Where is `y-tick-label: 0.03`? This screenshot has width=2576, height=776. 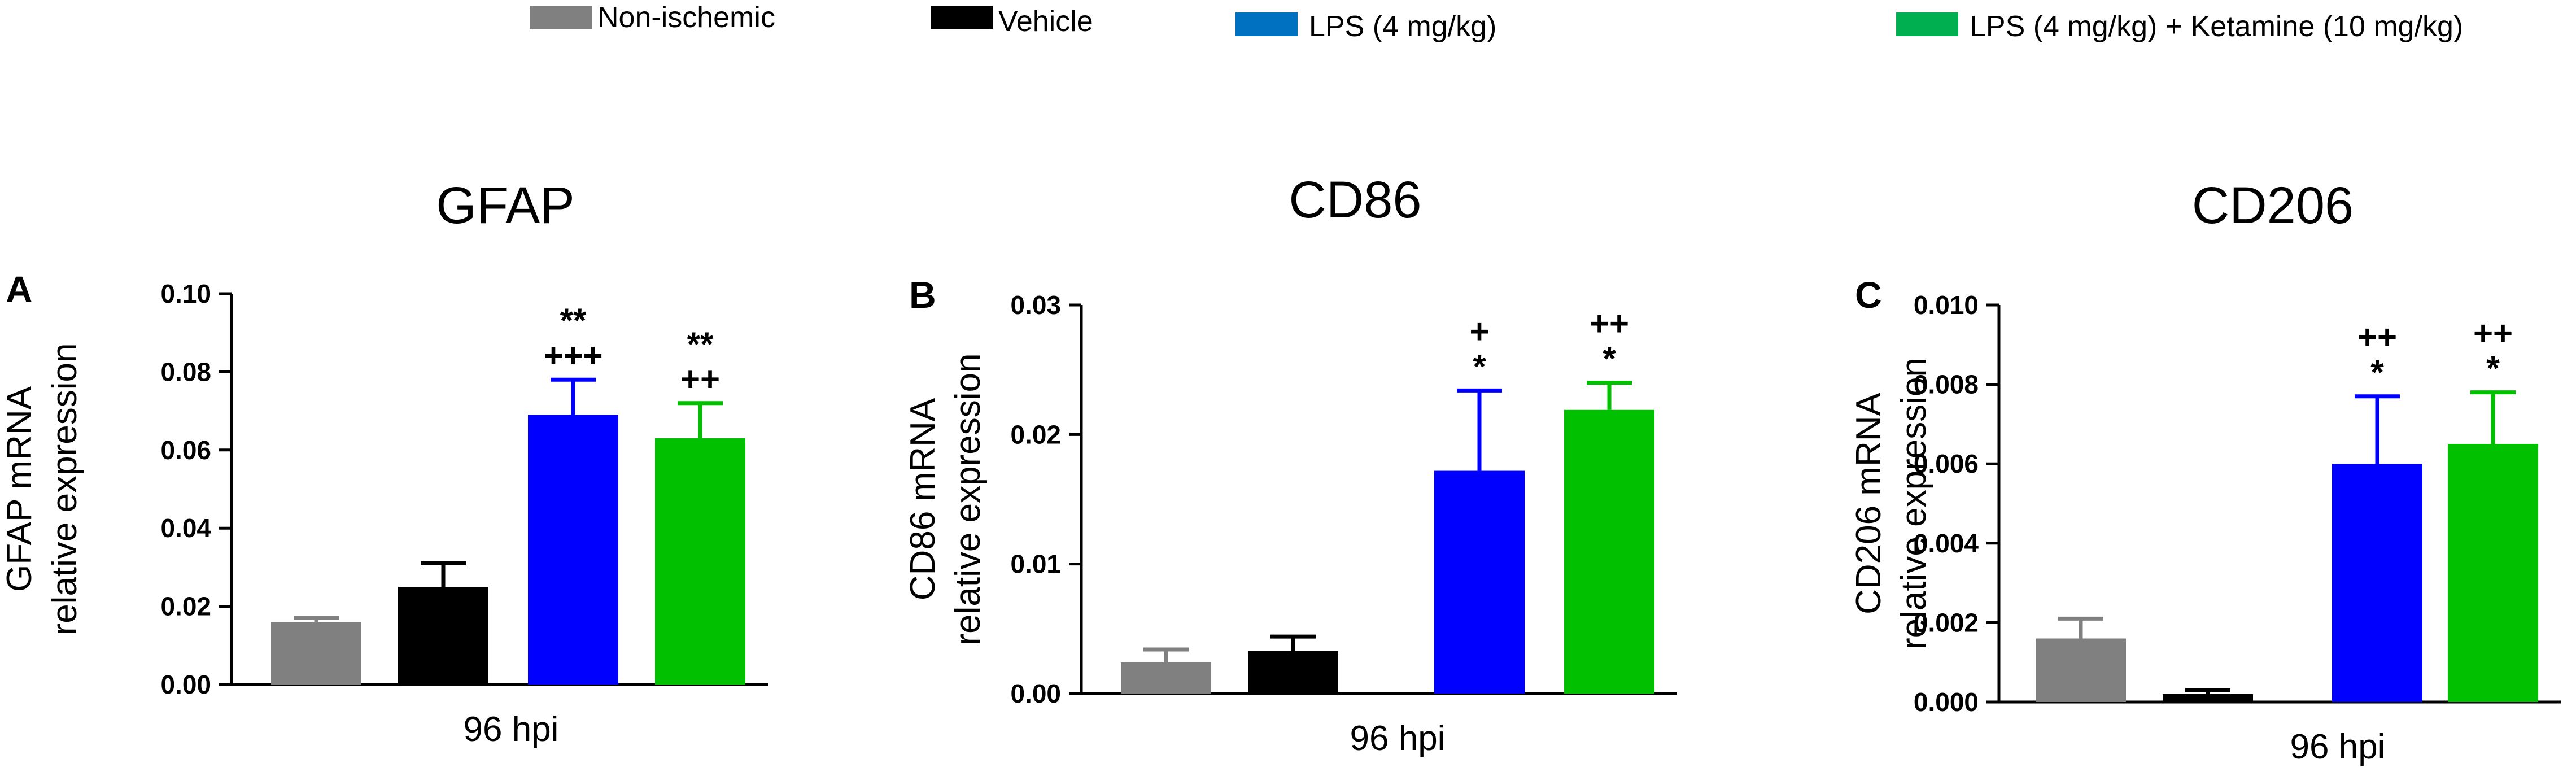 y-tick-label: 0.03 is located at coordinates (1035, 305).